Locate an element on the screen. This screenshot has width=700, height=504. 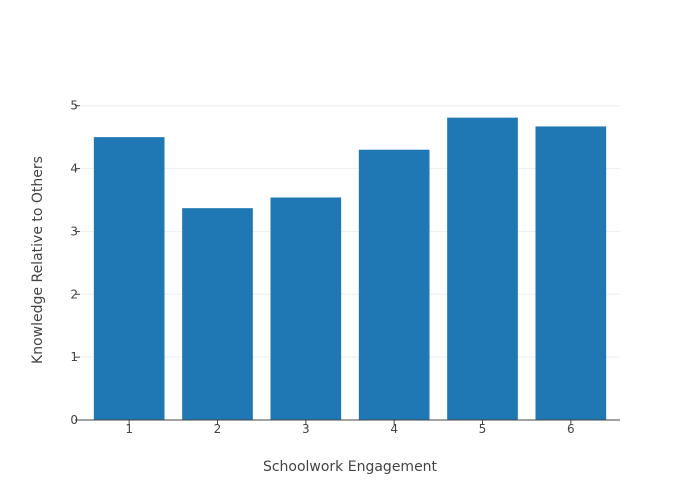
x-tick-labels: 1 2 3 4 5 6 is located at coordinates (350, 428).